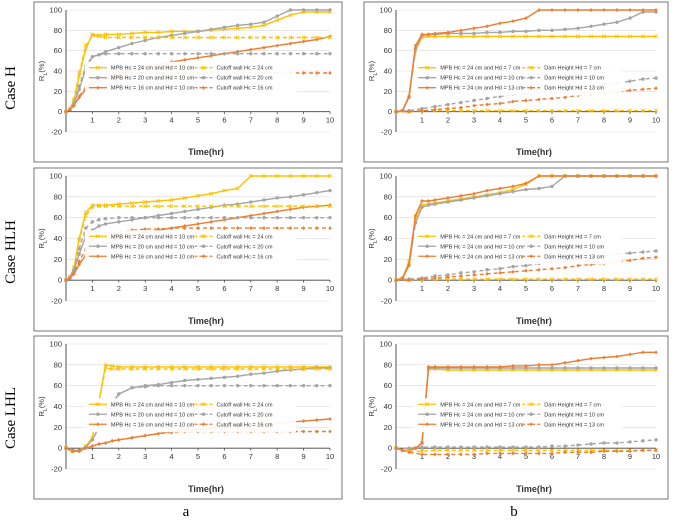 This screenshot has width=676, height=522. Describe the element at coordinates (448, 456) in the screenshot. I see `x-tick-label-2: 2` at that location.